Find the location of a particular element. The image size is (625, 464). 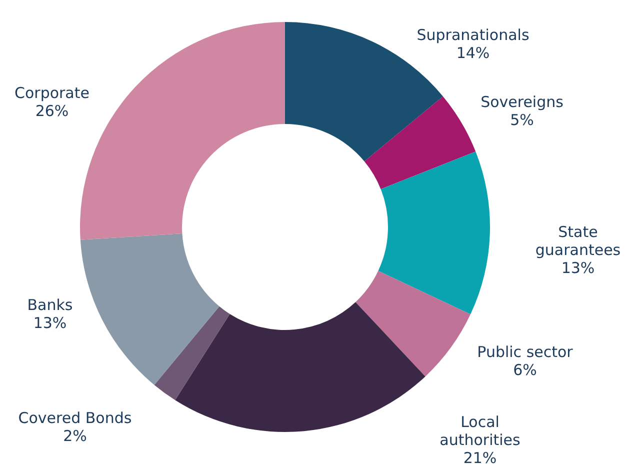

slice-label: Public sector is located at coordinates (525, 352).